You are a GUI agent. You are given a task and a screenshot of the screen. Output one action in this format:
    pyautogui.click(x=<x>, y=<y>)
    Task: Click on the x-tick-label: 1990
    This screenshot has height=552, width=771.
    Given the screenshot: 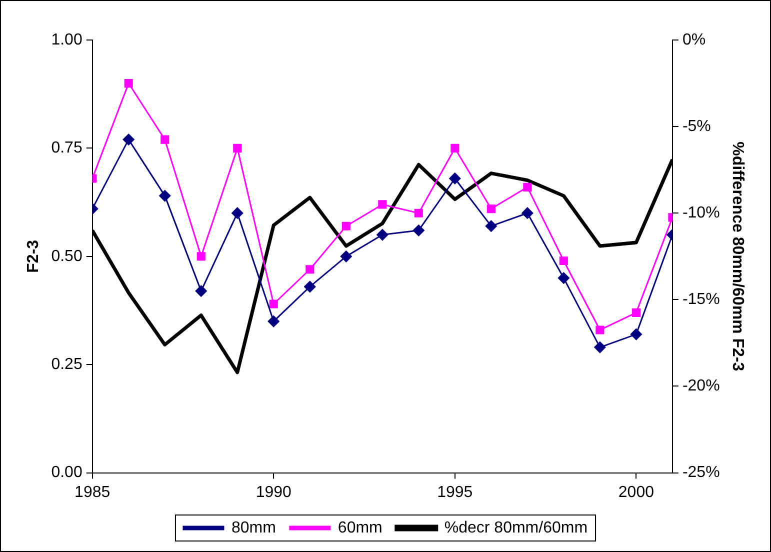 What is the action you would take?
    pyautogui.click(x=274, y=492)
    